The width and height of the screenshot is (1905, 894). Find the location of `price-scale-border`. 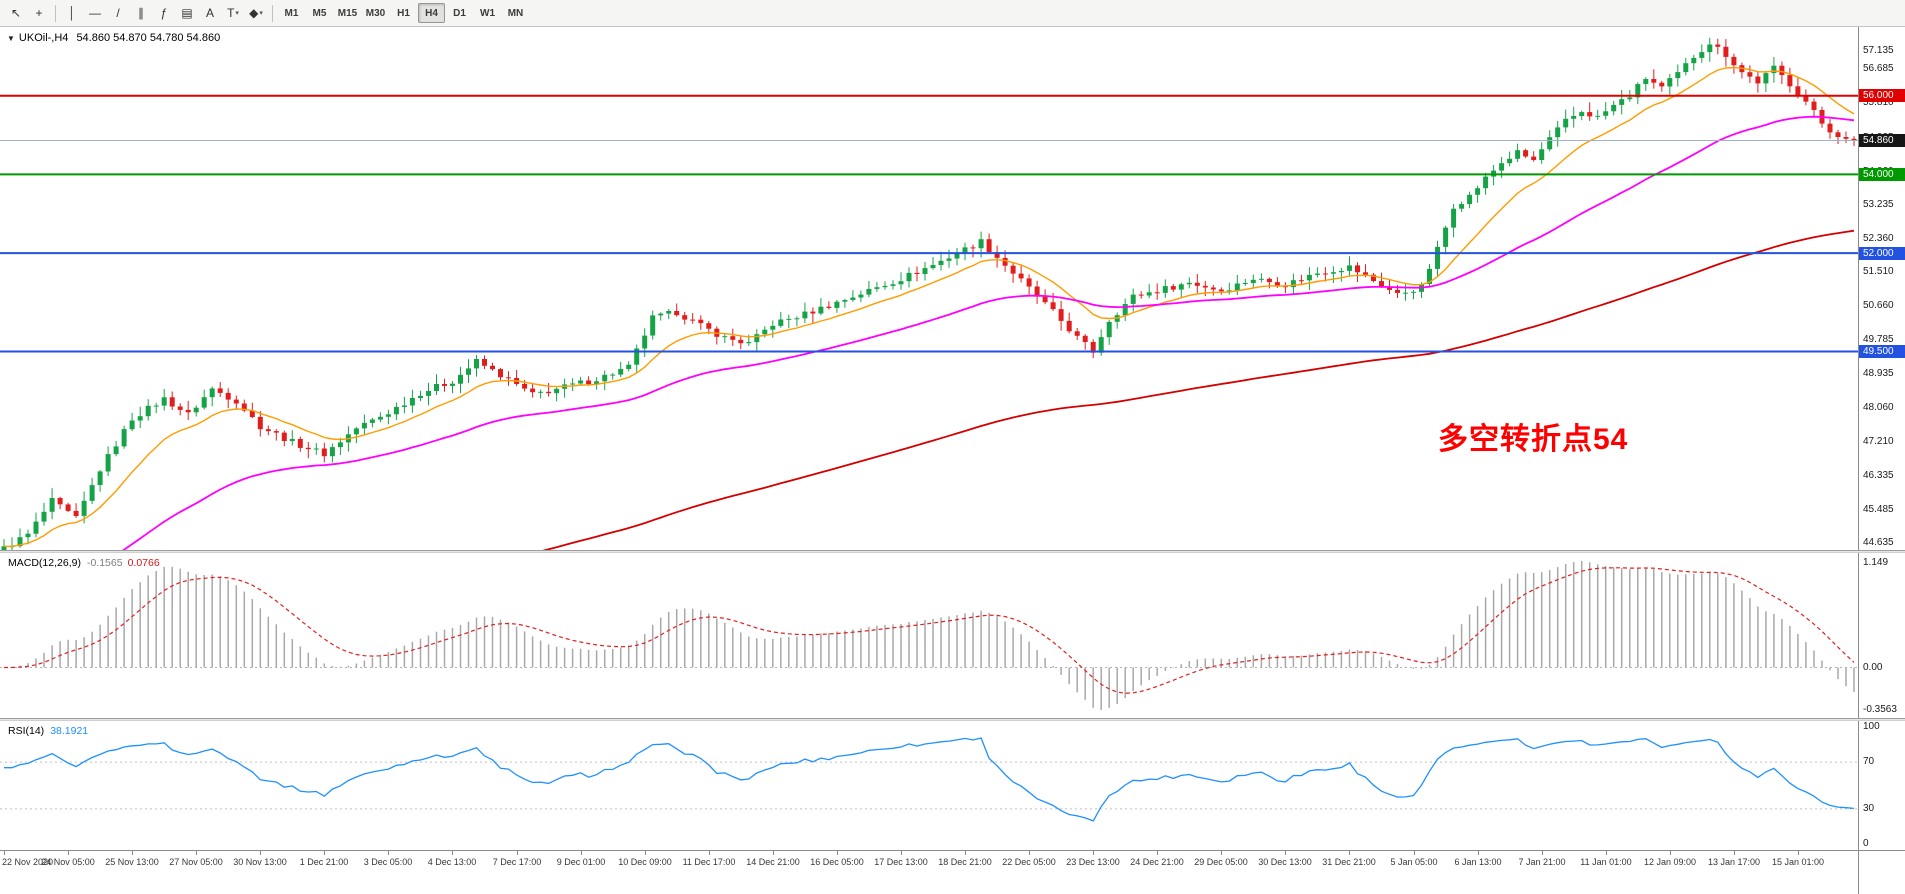

price-scale-border is located at coordinates (1858, 460).